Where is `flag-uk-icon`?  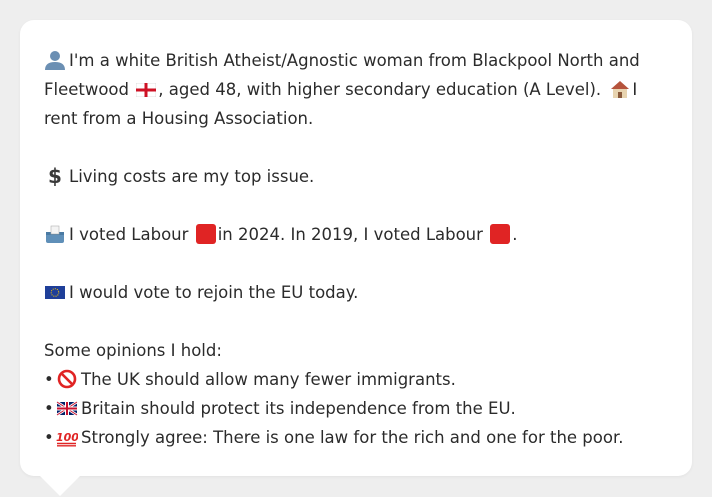
flag-uk-icon is located at coordinates (67, 408).